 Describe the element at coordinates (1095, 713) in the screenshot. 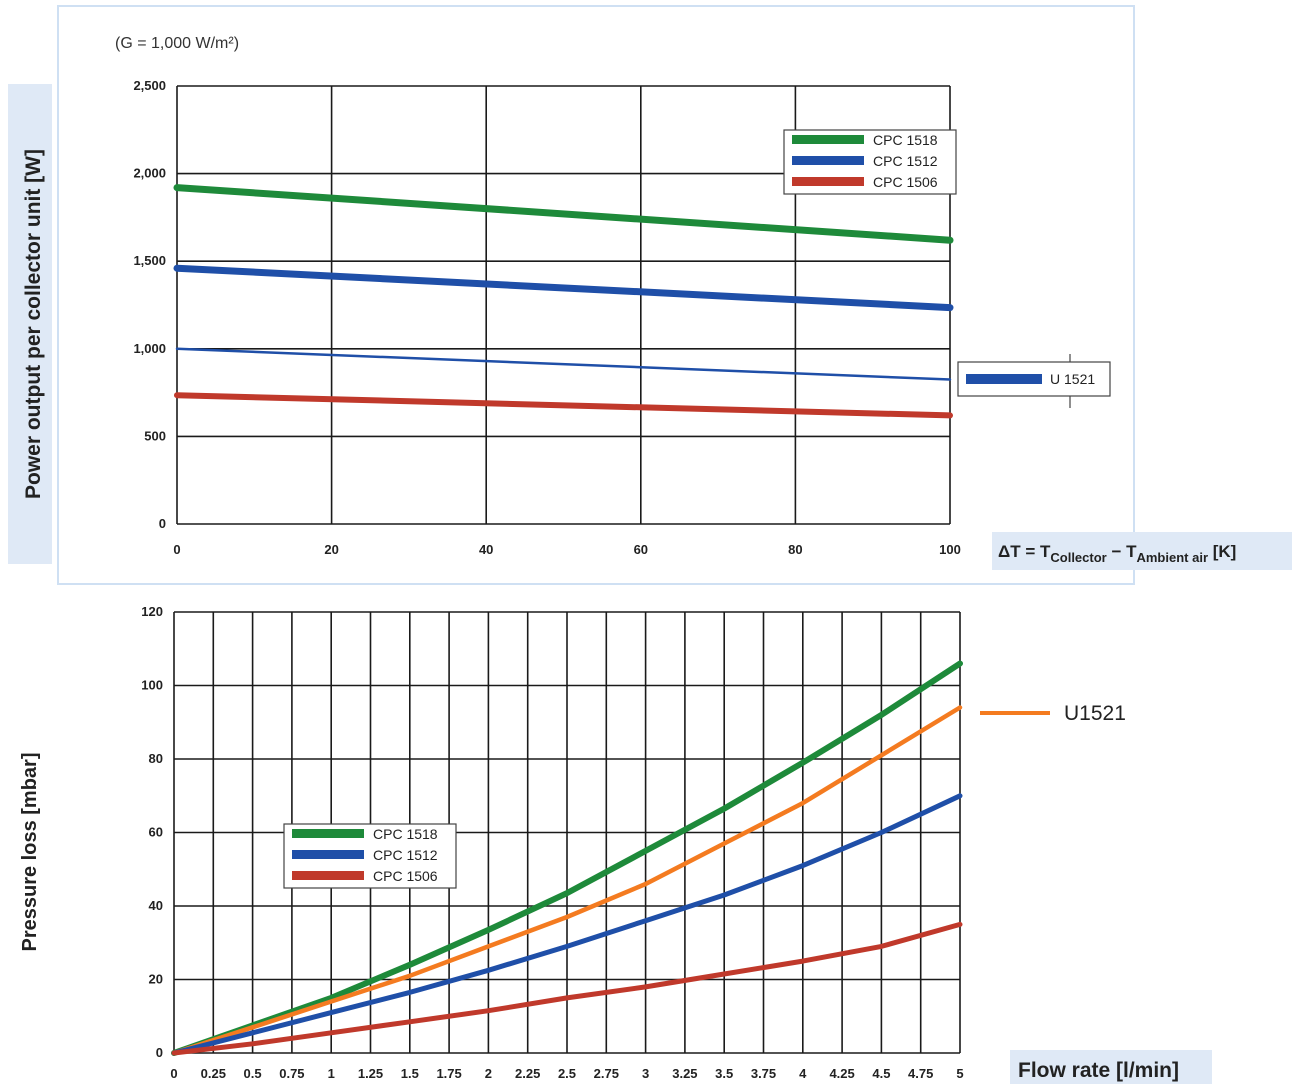

I see `legend2-label-u1521: U1521` at that location.